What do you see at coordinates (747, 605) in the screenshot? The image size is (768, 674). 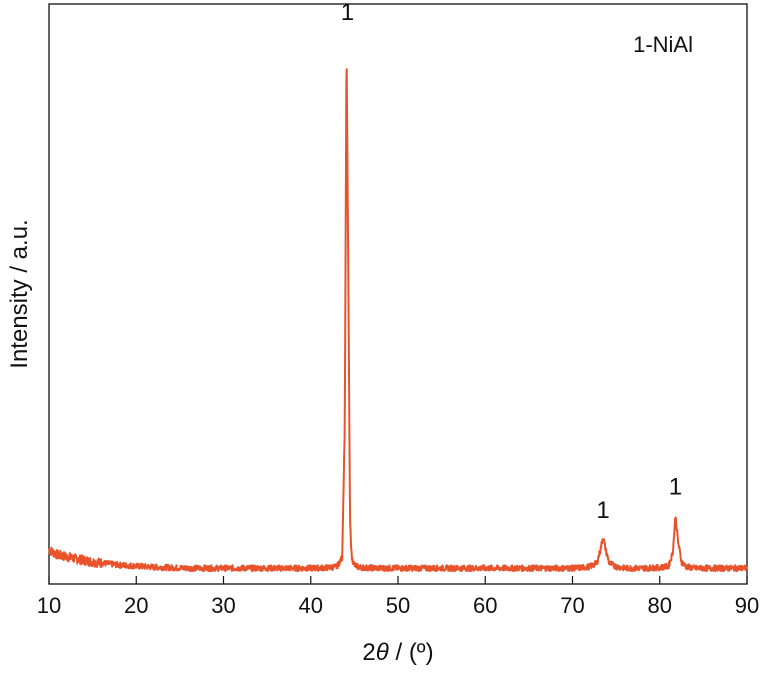 I see `x-tick-label-90: 90` at bounding box center [747, 605].